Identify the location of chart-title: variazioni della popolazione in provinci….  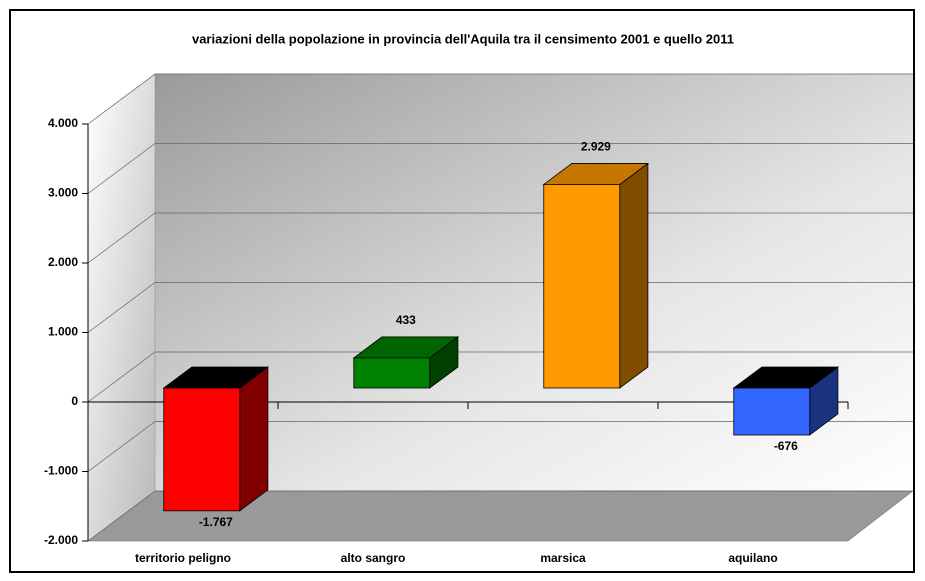
(463, 38).